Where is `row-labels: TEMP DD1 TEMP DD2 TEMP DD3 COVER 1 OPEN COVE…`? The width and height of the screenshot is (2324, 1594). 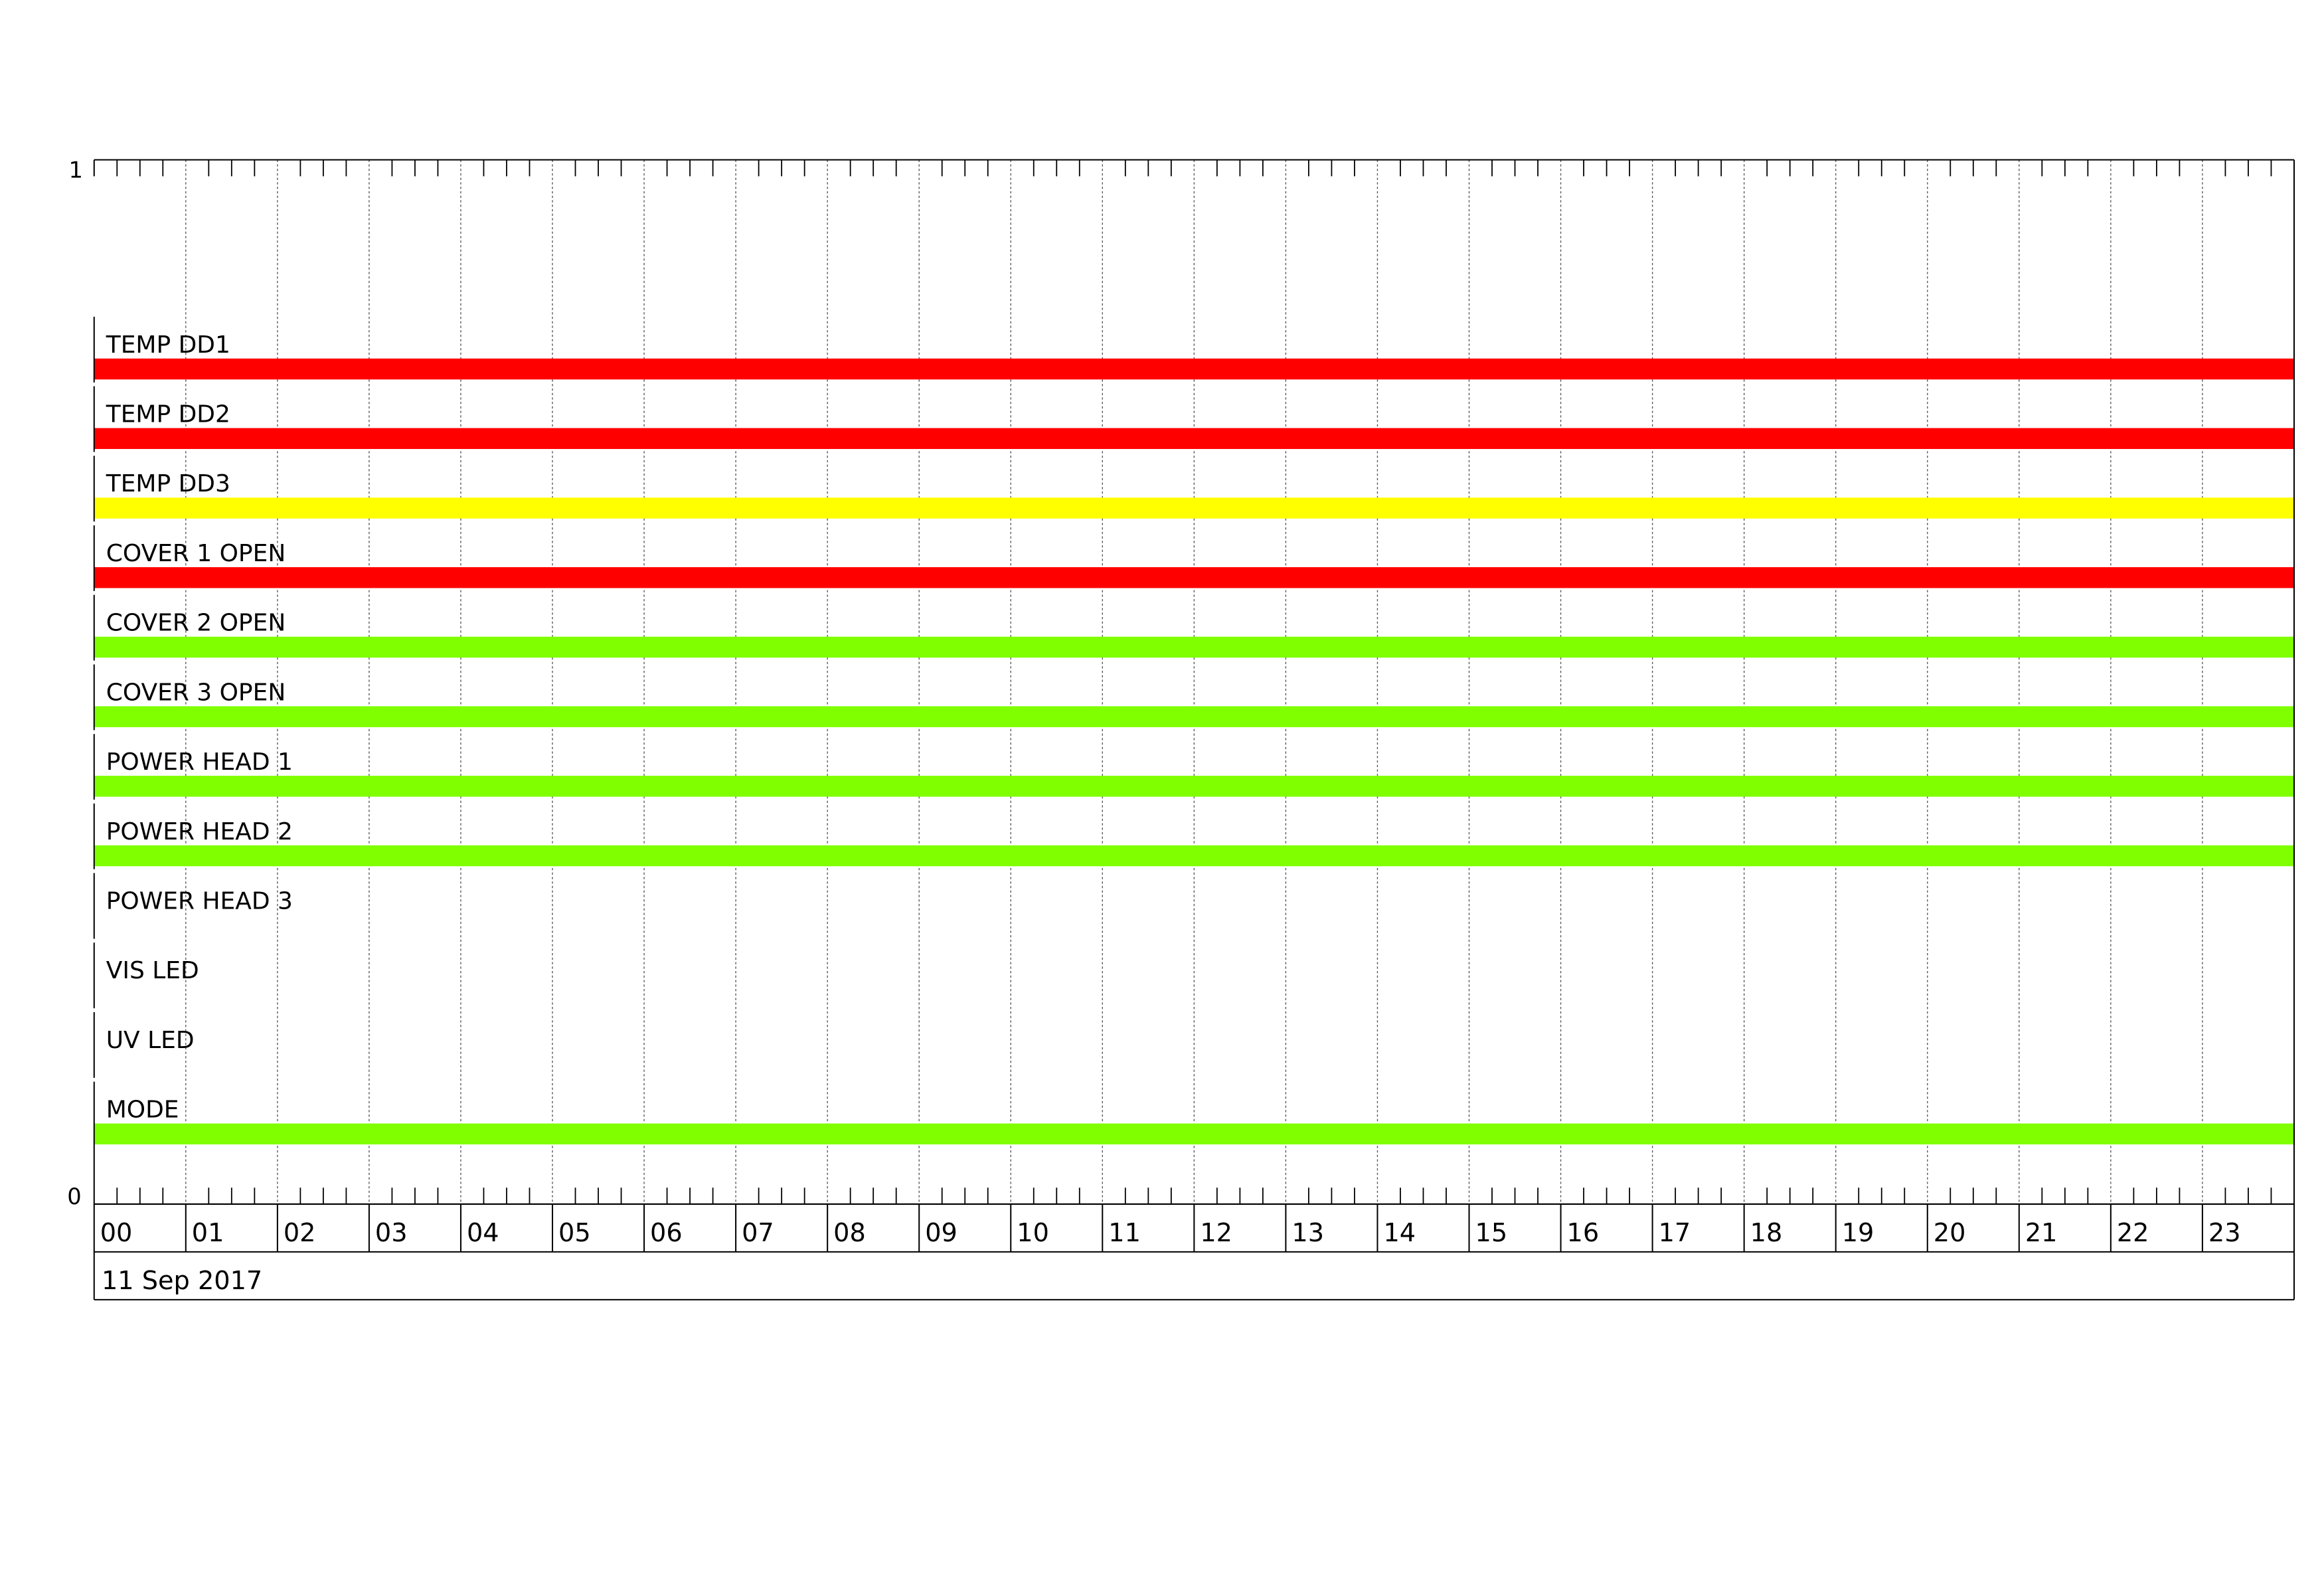 row-labels: TEMP DD1 TEMP DD2 TEMP DD3 COVER 1 OPEN COVE… is located at coordinates (193, 732).